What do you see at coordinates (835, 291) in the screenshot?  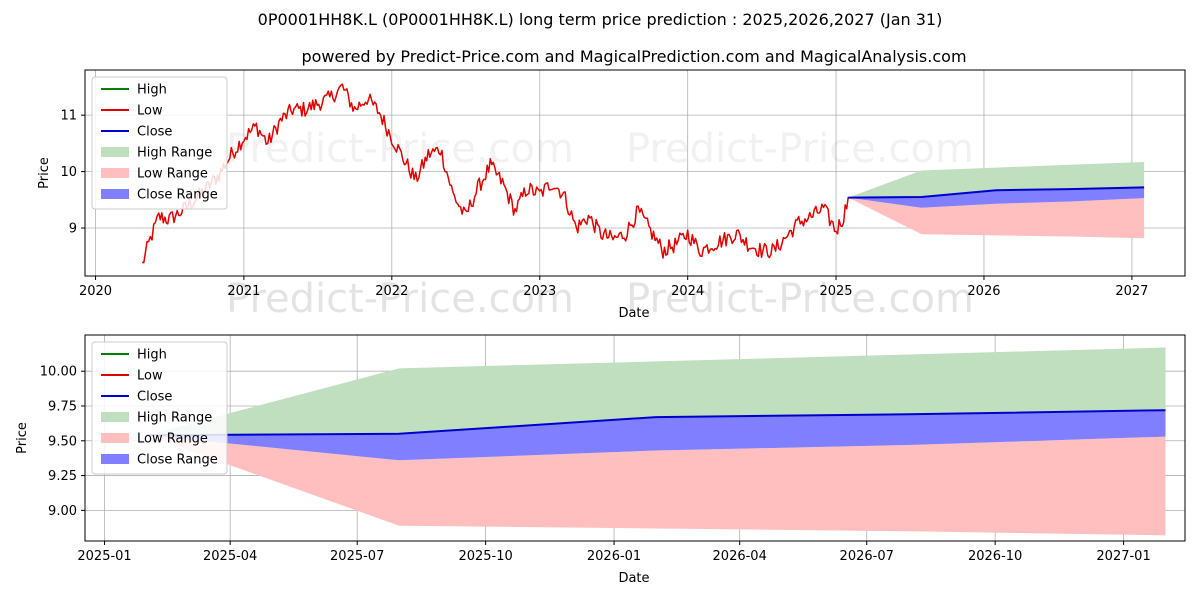 I see `x-tick-label: 2025` at bounding box center [835, 291].